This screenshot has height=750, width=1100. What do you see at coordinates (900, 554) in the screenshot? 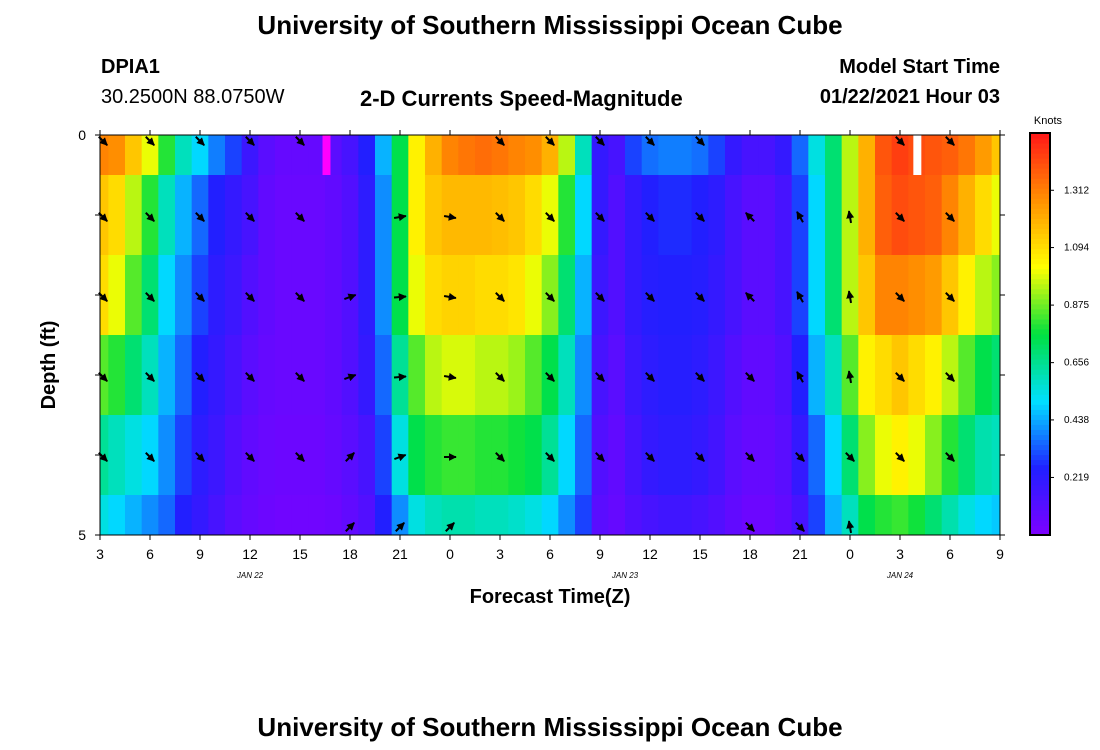
I see `x-tick-label: 3` at bounding box center [900, 554].